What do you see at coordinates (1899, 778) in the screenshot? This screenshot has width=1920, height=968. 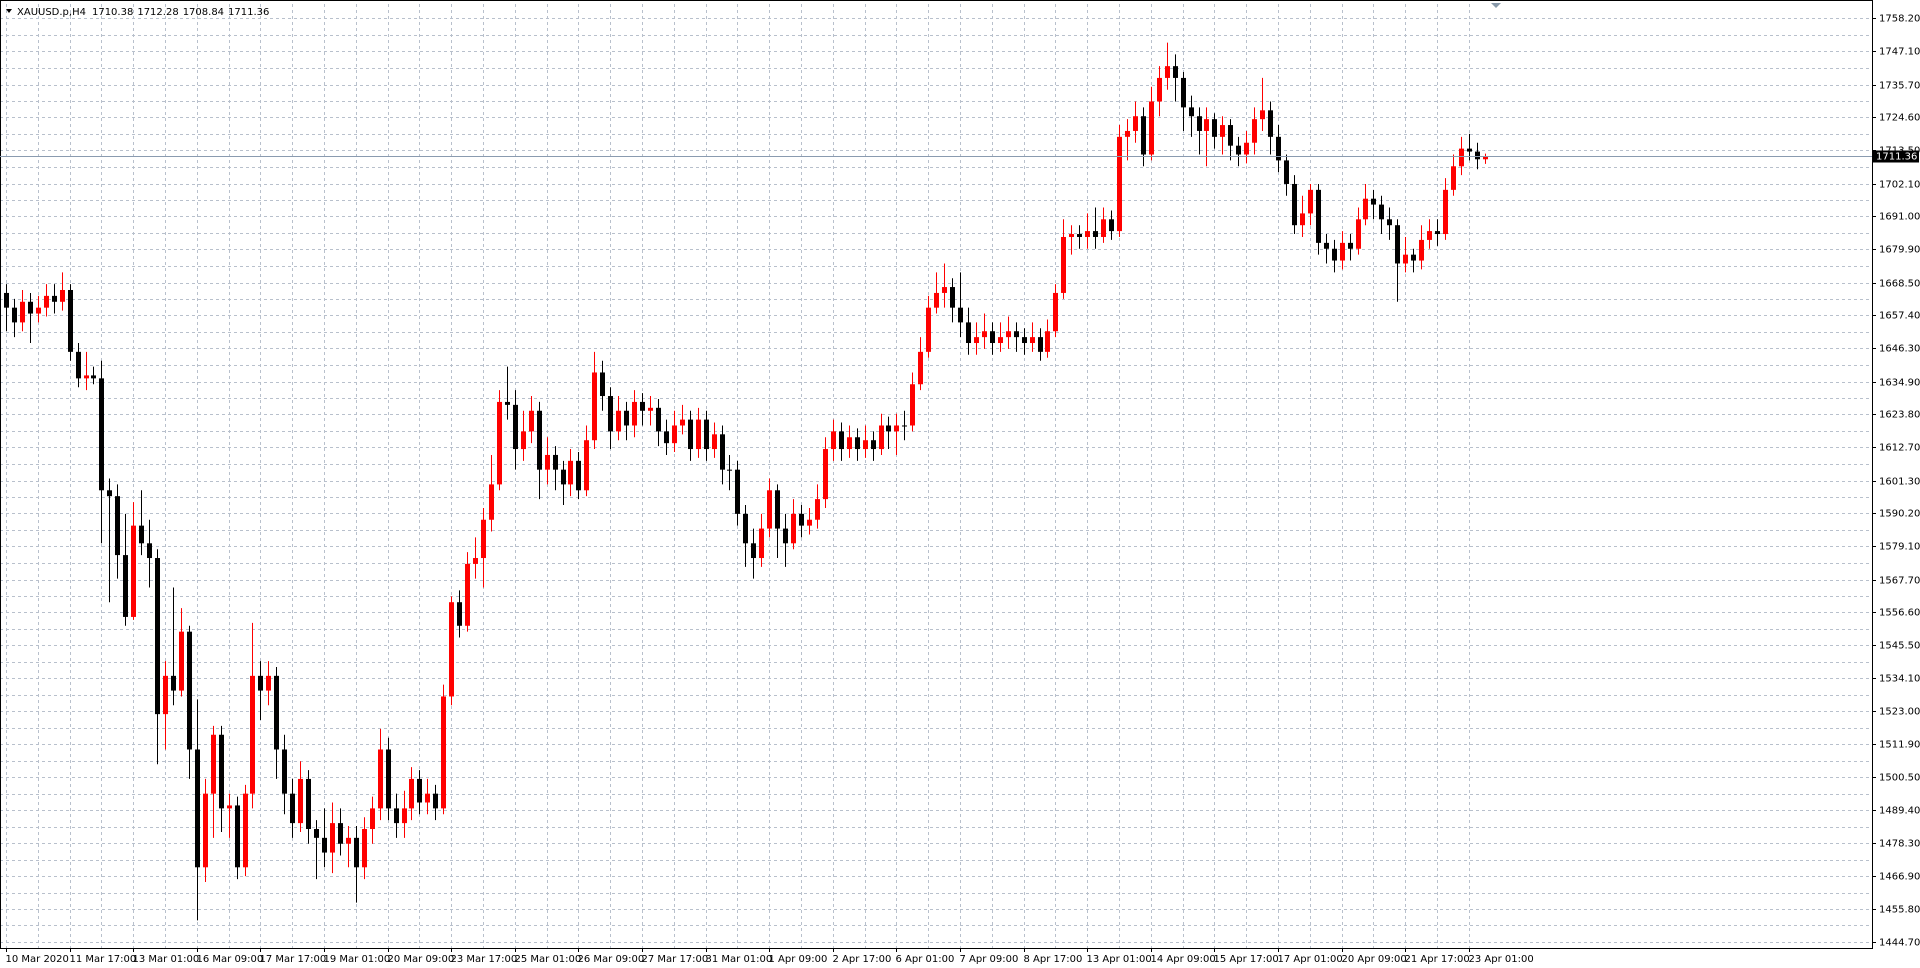 I see `y-tick-label: 1500.50` at bounding box center [1899, 778].